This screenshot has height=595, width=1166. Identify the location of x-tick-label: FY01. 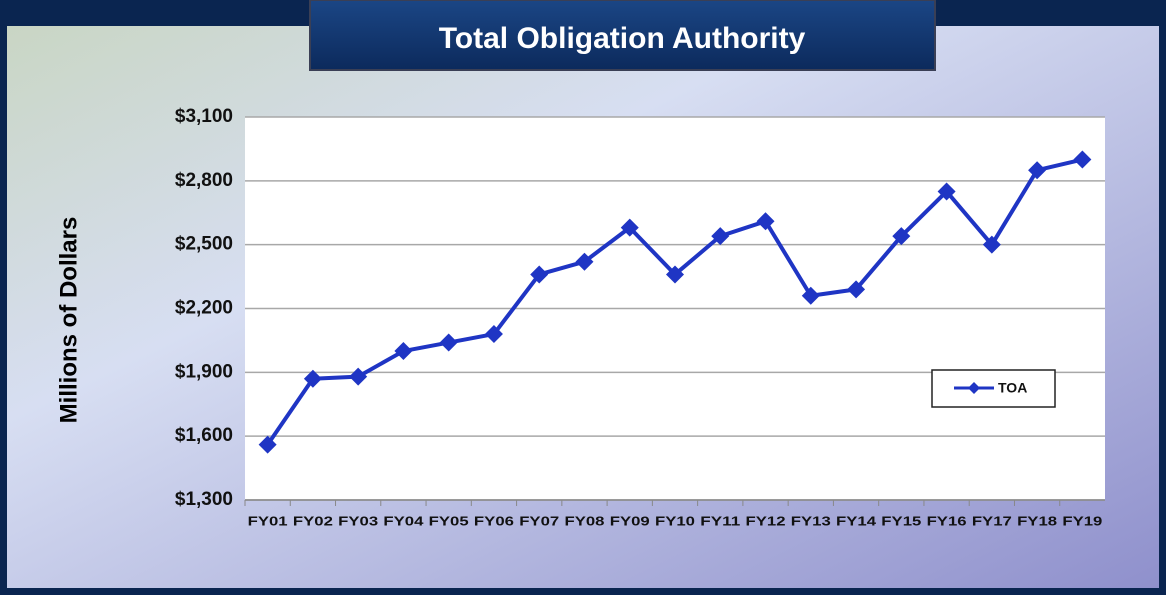
(268, 520).